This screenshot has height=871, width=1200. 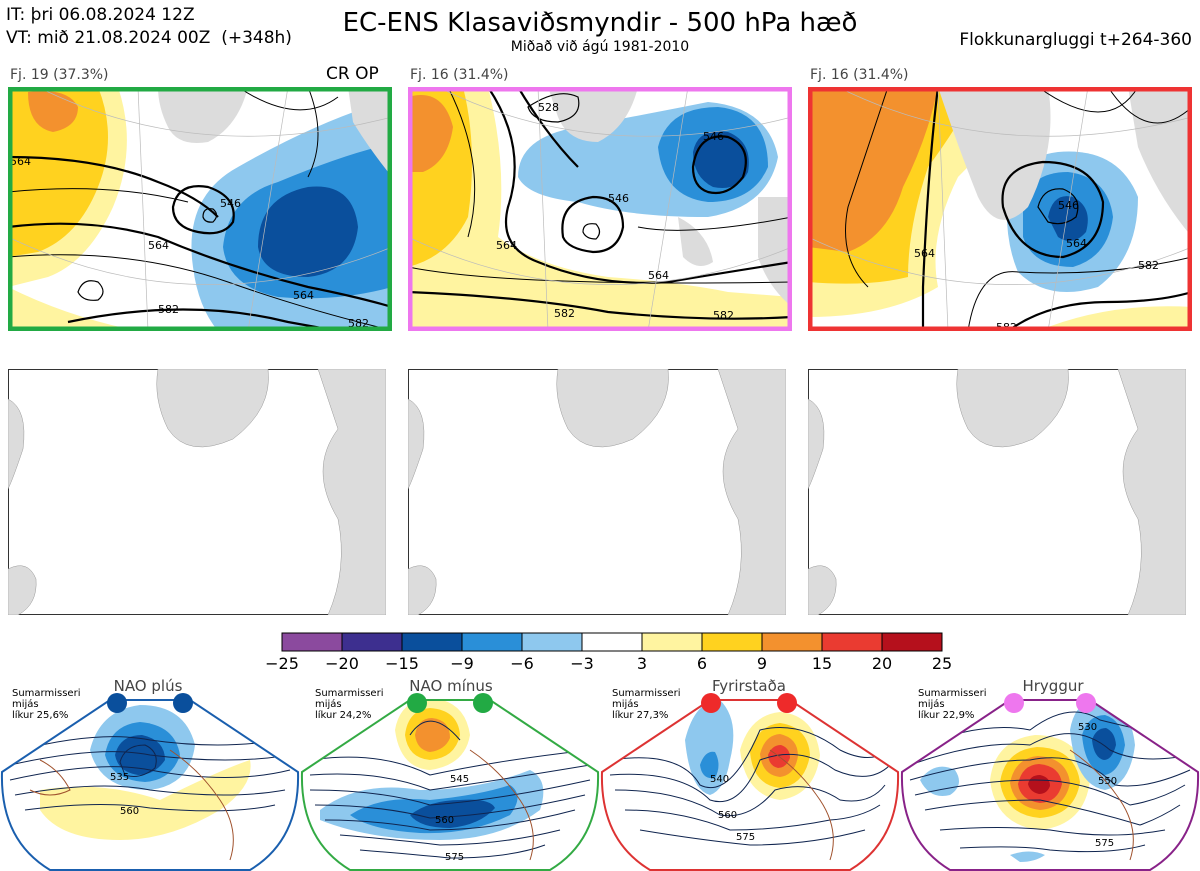 I want to click on colorbar-tick-label: 15, so click(x=822, y=663).